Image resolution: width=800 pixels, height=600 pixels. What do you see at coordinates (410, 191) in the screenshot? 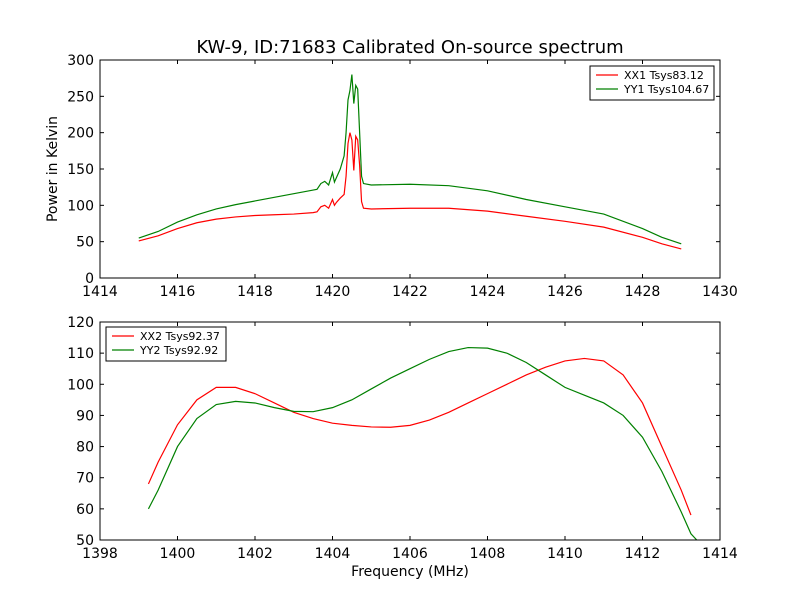
I see `series-line-xx-plot1` at bounding box center [410, 191].